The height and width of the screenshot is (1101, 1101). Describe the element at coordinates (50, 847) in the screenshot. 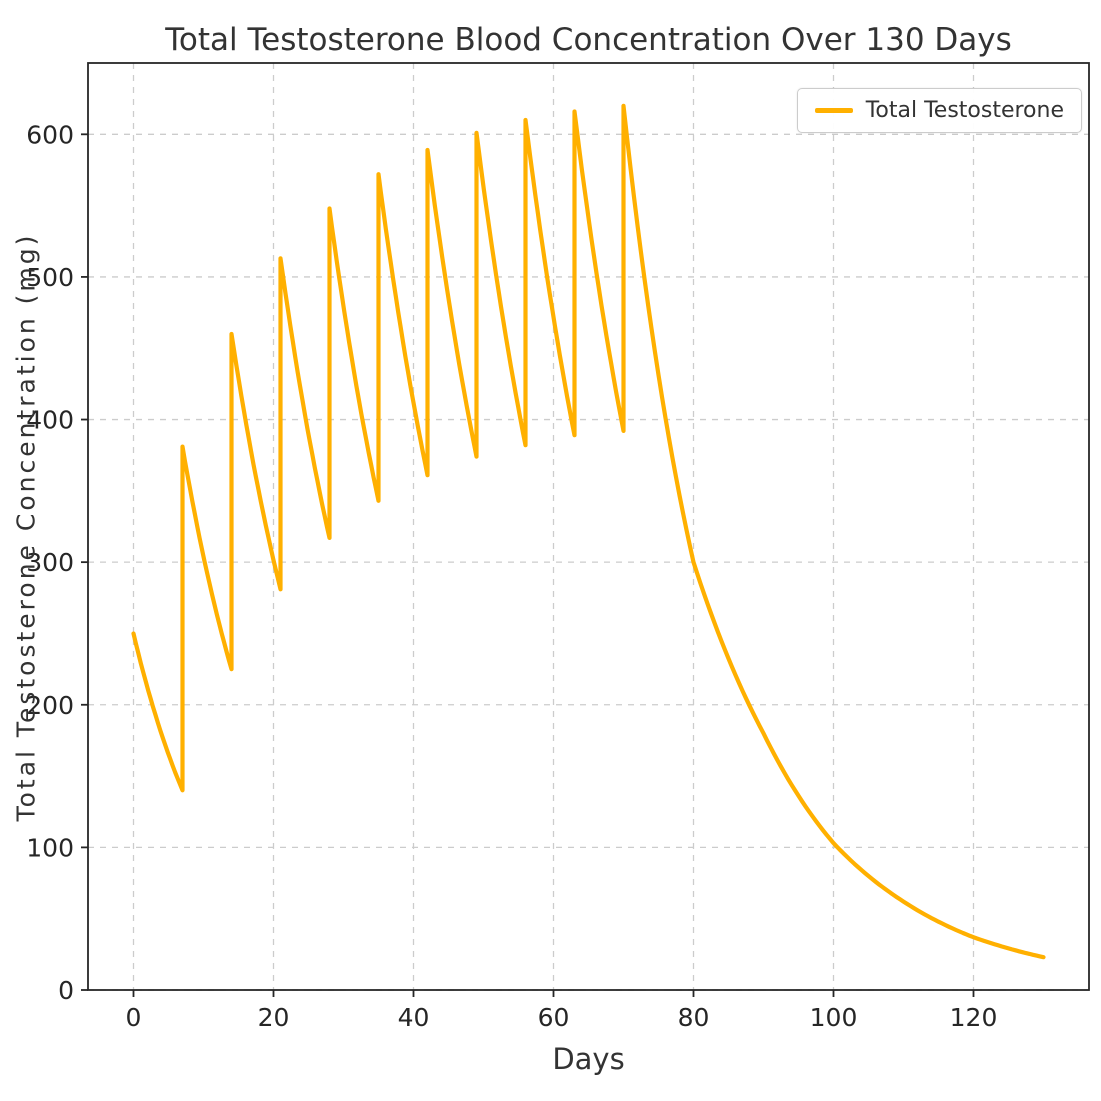

I see `y-tick-label: 100` at that location.